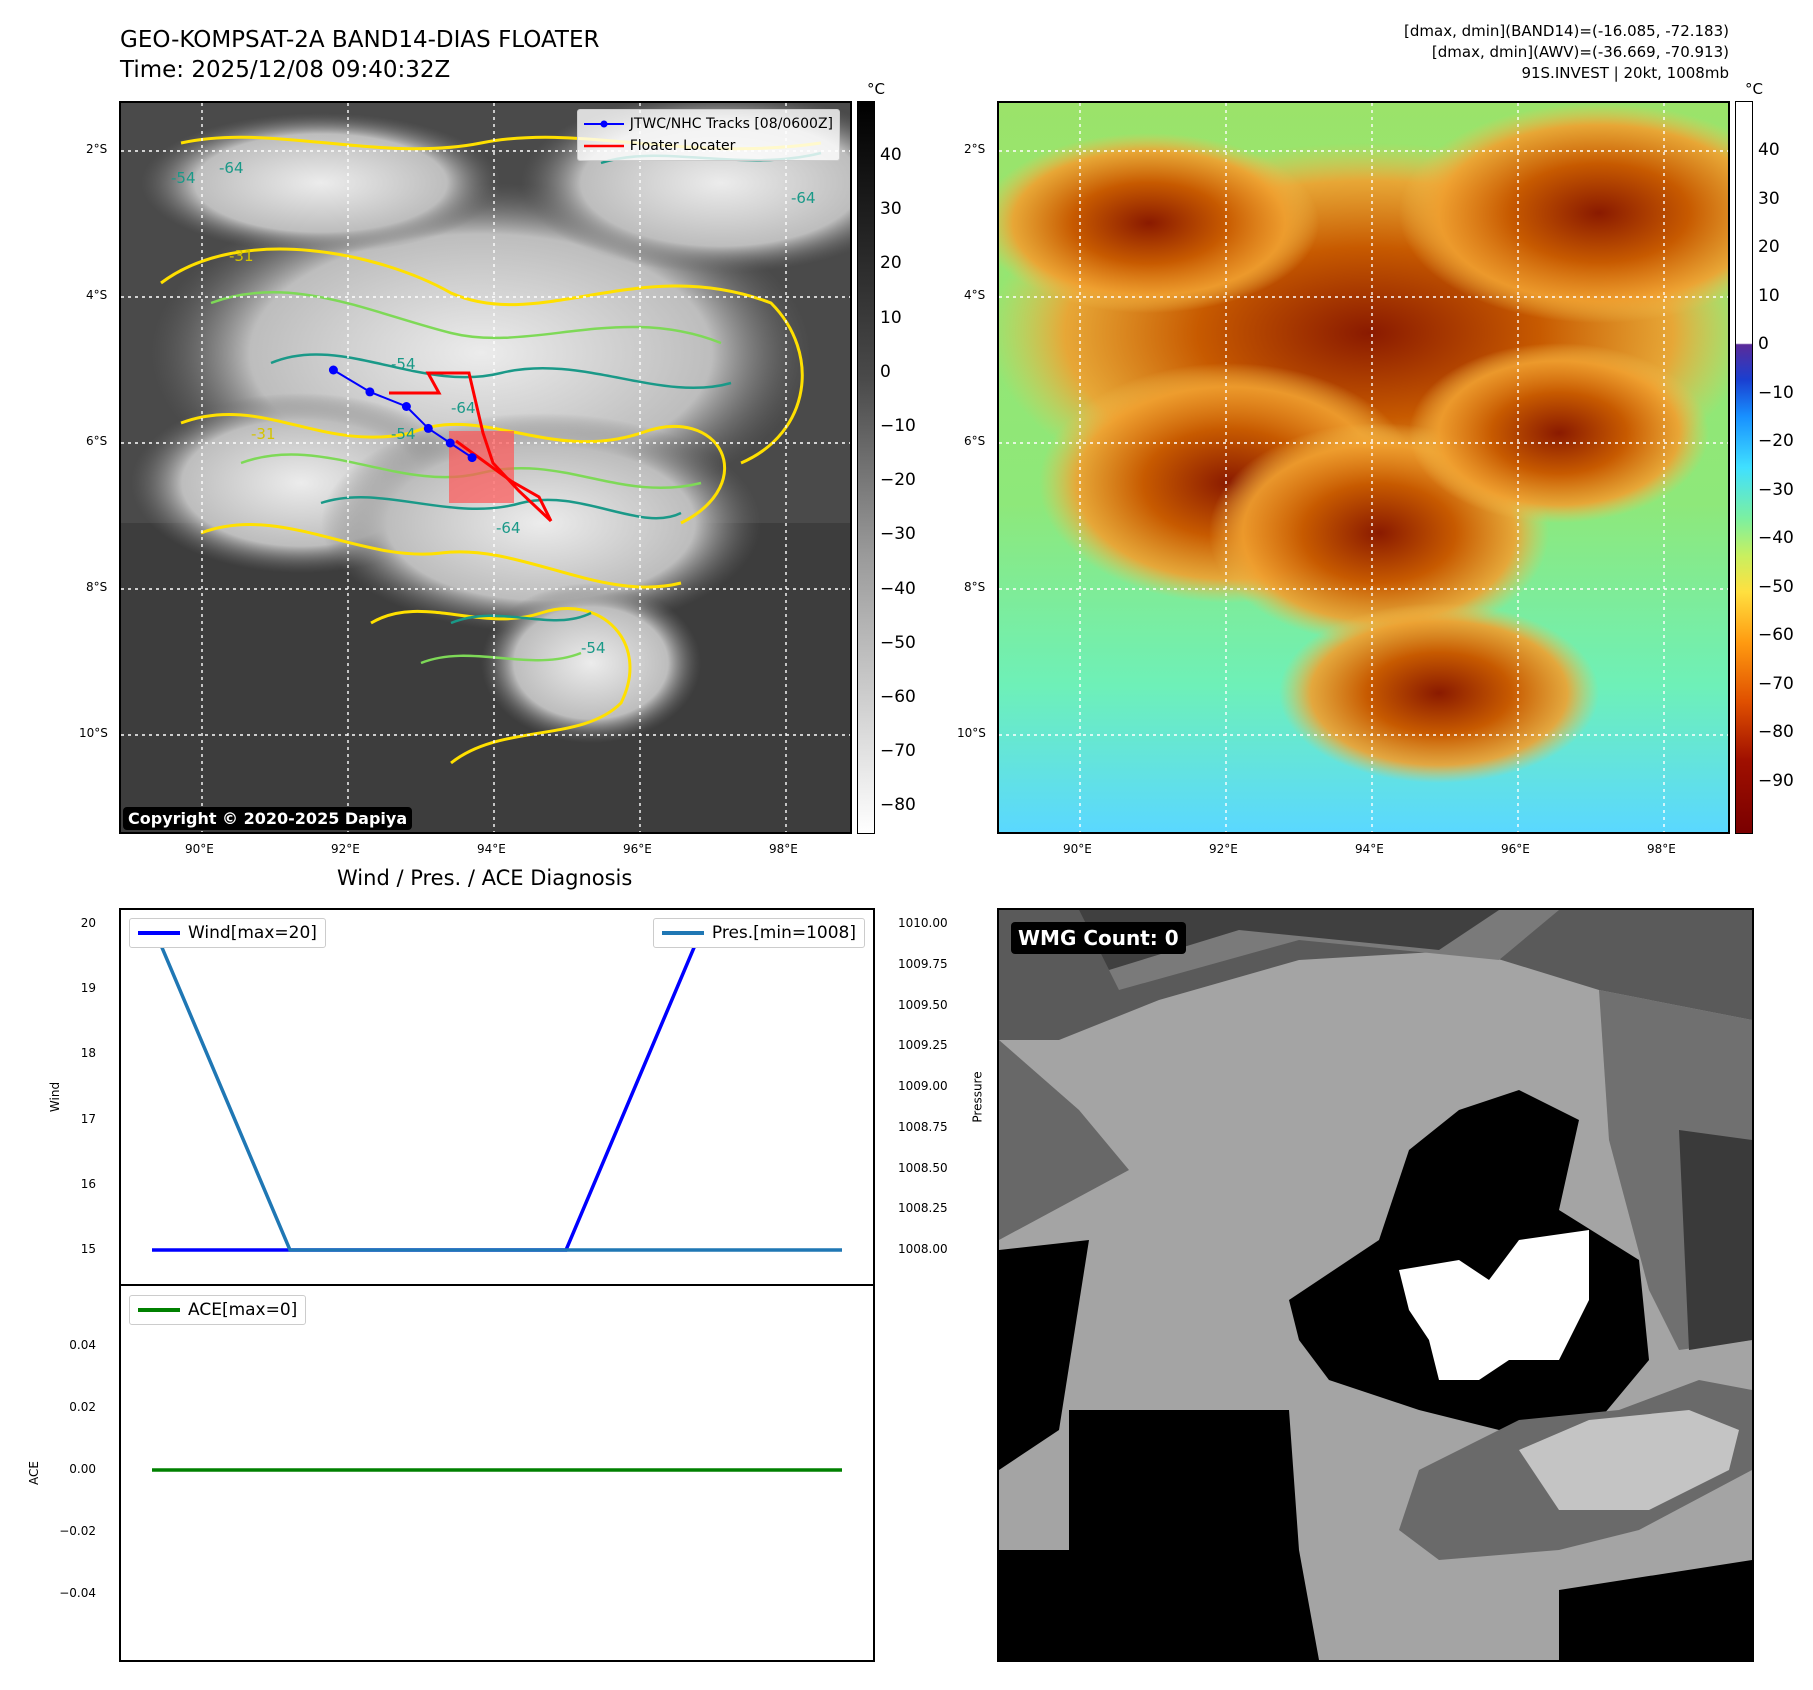 This screenshot has width=1813, height=1690. Describe the element at coordinates (77, 1531) in the screenshot. I see `ace-tick: −0.02` at that location.